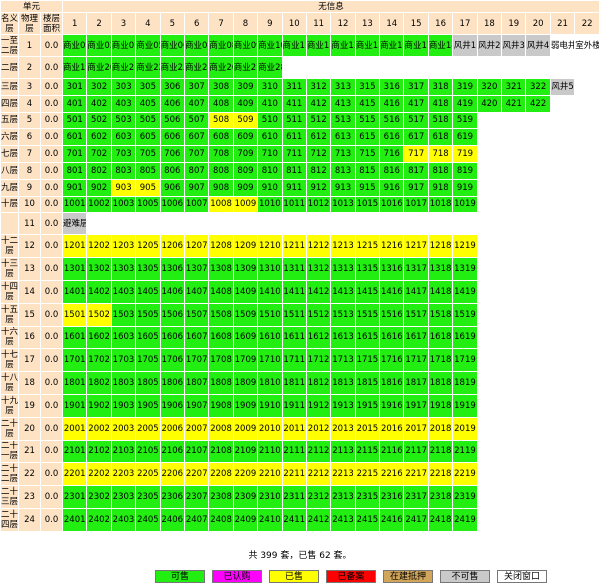  Describe the element at coordinates (416, 154) in the screenshot. I see `unit-cell: 717` at that location.